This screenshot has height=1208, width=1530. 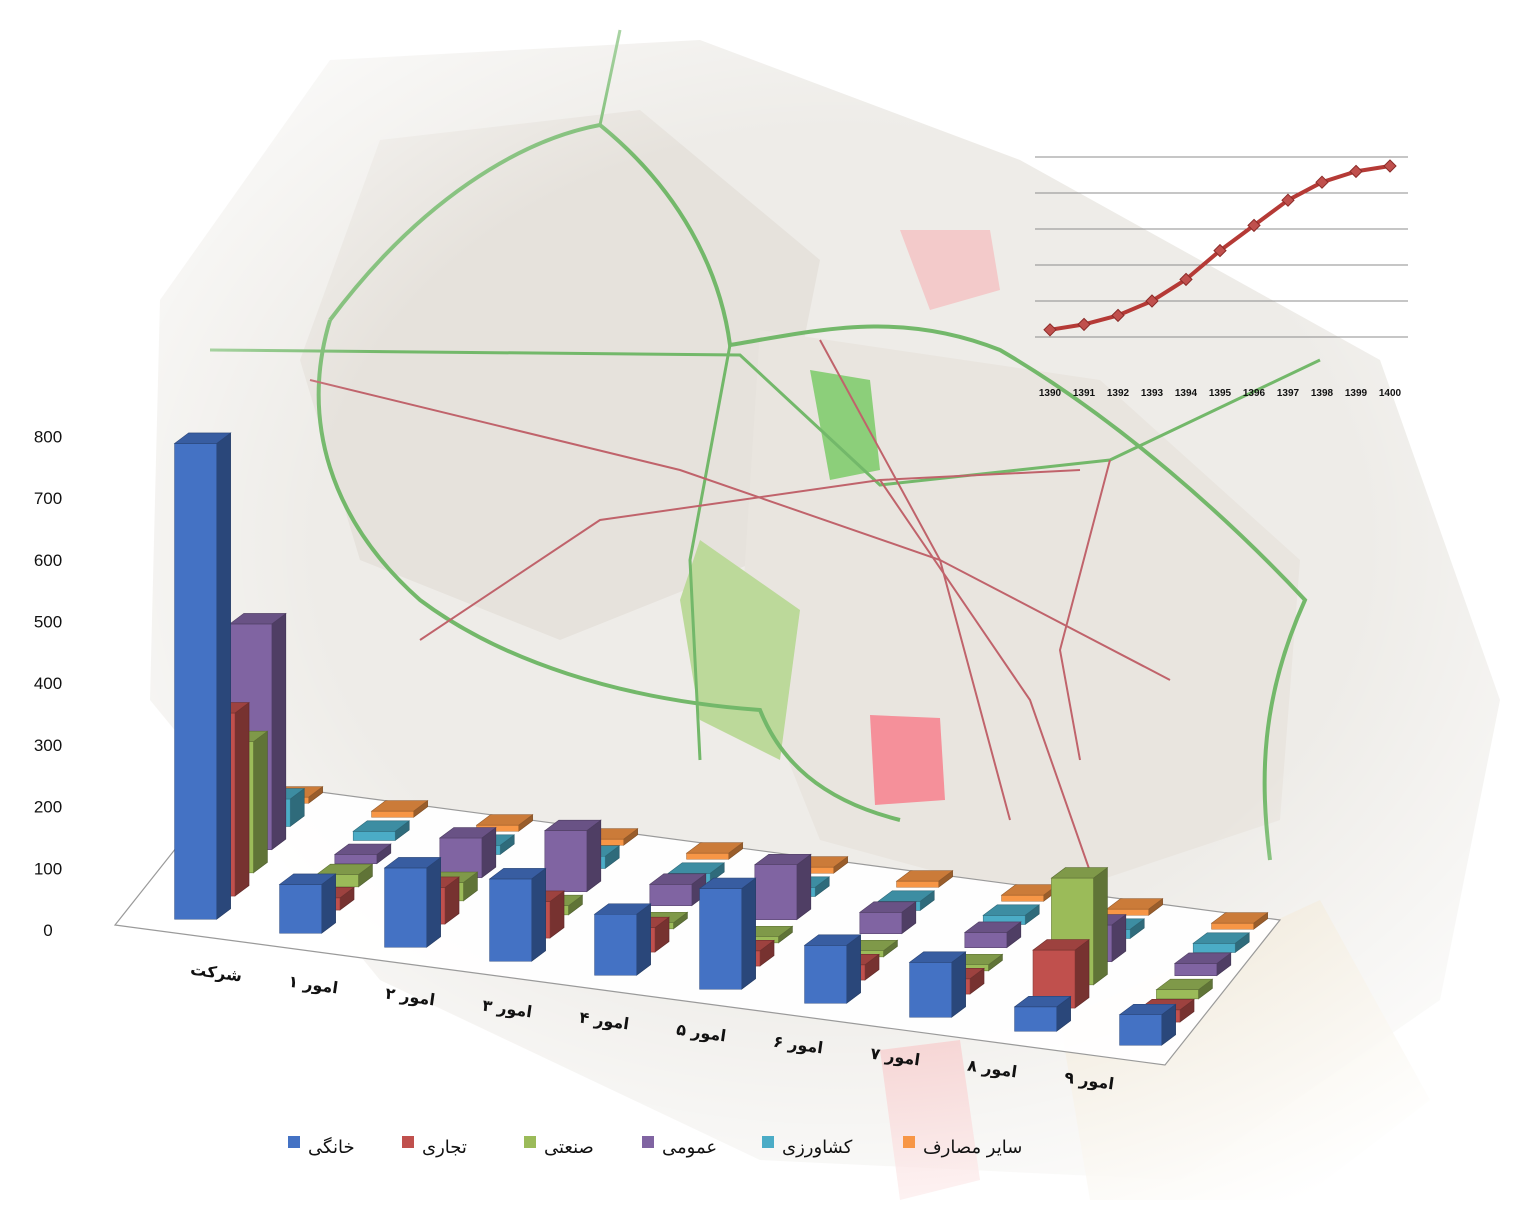 What do you see at coordinates (1356, 393) in the screenshot?
I see `trend-x-label: 1399` at bounding box center [1356, 393].